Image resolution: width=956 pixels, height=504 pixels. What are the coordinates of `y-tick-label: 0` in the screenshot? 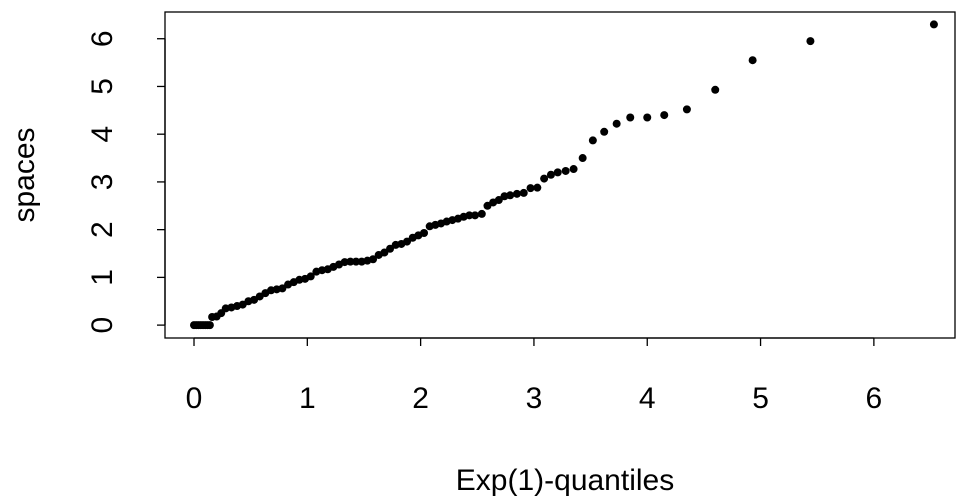 It's located at (102, 325).